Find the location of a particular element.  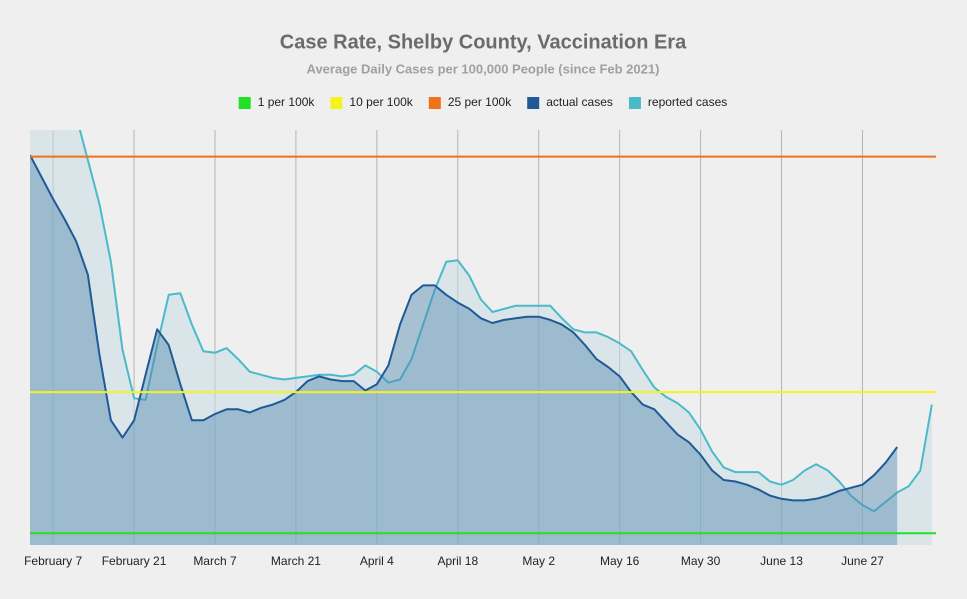

legend-label: actual cases is located at coordinates (579, 102).